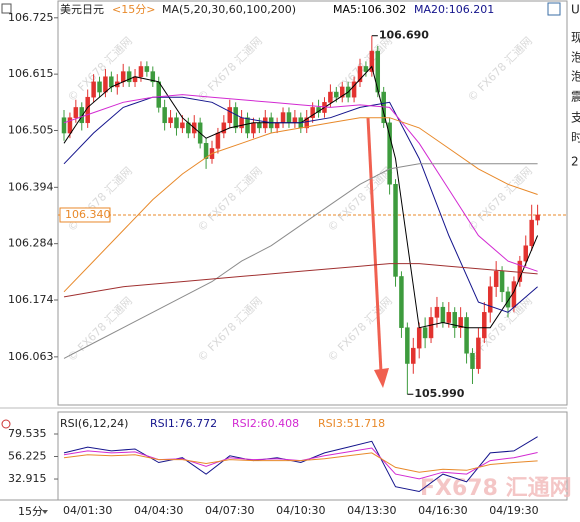  I want to click on annotation: 106.690, so click(404, 35).